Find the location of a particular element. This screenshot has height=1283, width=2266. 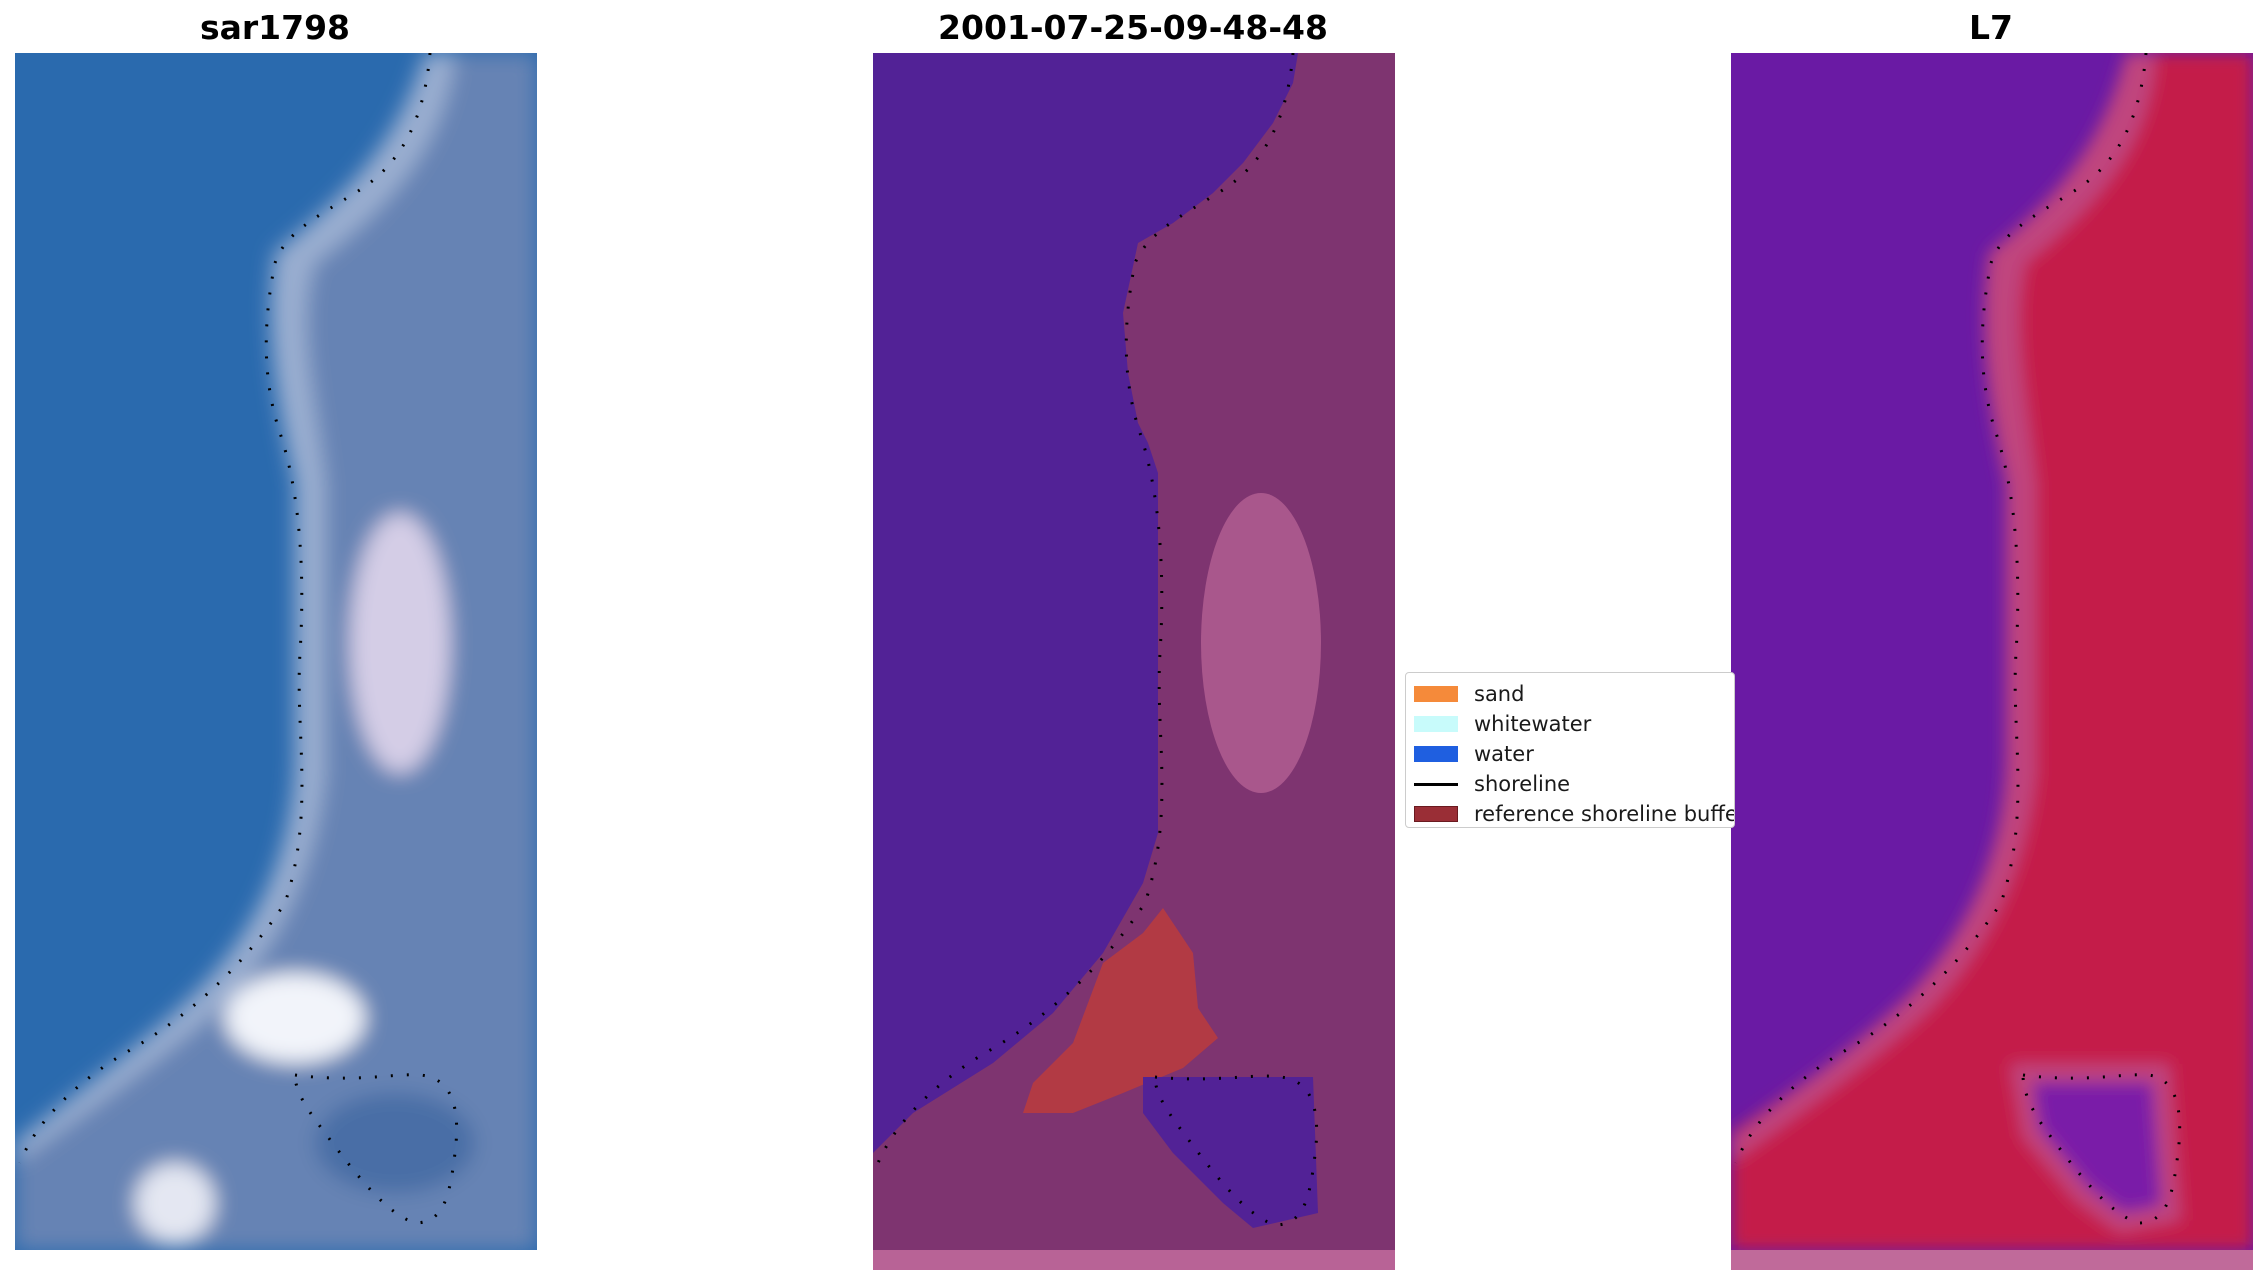

legend-item-shoreline: shoreline is located at coordinates (1570, 784).